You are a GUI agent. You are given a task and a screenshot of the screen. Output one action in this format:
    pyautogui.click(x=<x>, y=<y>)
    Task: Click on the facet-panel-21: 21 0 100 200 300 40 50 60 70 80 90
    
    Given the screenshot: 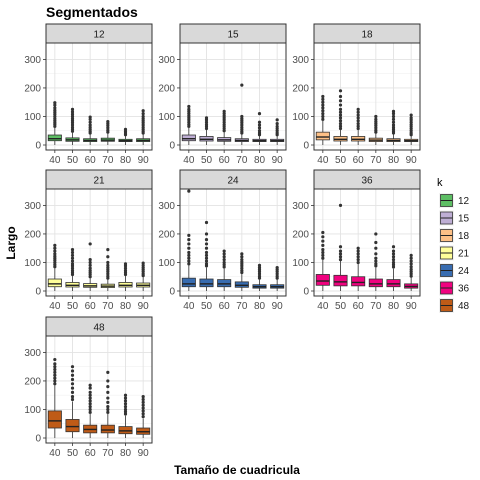 What is the action you would take?
    pyautogui.click(x=88, y=240)
    